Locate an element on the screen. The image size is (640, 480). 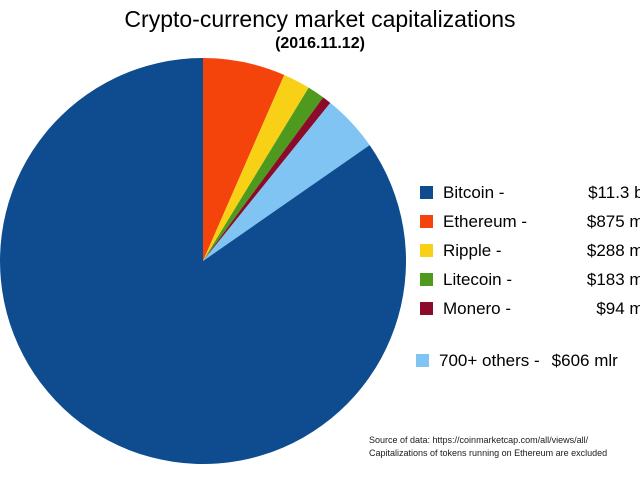
pie-slice-700-others is located at coordinates (286, 181).